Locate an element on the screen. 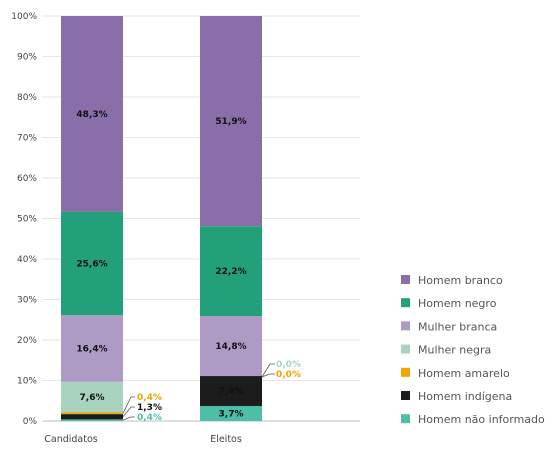 The height and width of the screenshot is (454, 552). data-label: 25,6% is located at coordinates (91, 264).